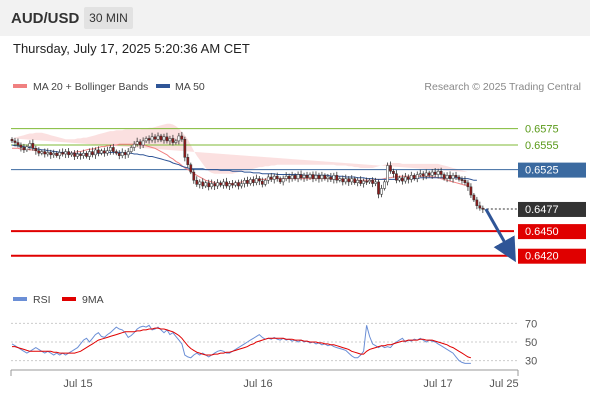 The height and width of the screenshot is (400, 590). What do you see at coordinates (241, 344) in the screenshot?
I see `rsi-line` at bounding box center [241, 344].